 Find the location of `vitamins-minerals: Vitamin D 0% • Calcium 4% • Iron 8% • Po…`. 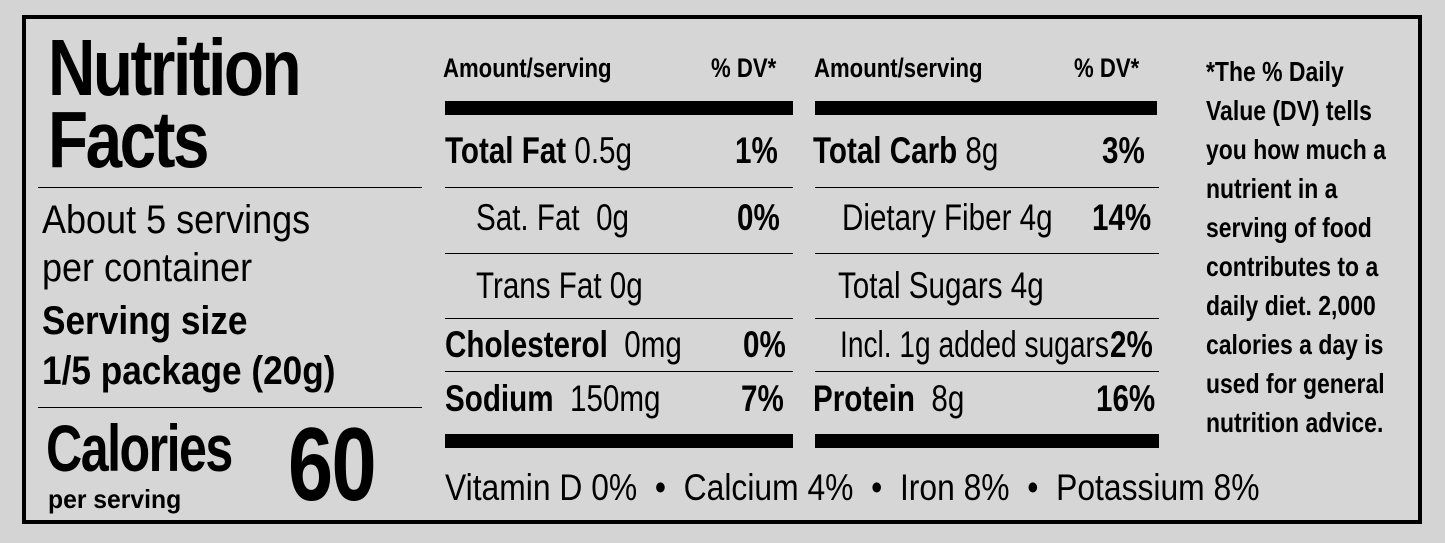

vitamins-minerals: Vitamin D 0% • Calcium 4% • Iron 8% • Po… is located at coordinates (852, 487).